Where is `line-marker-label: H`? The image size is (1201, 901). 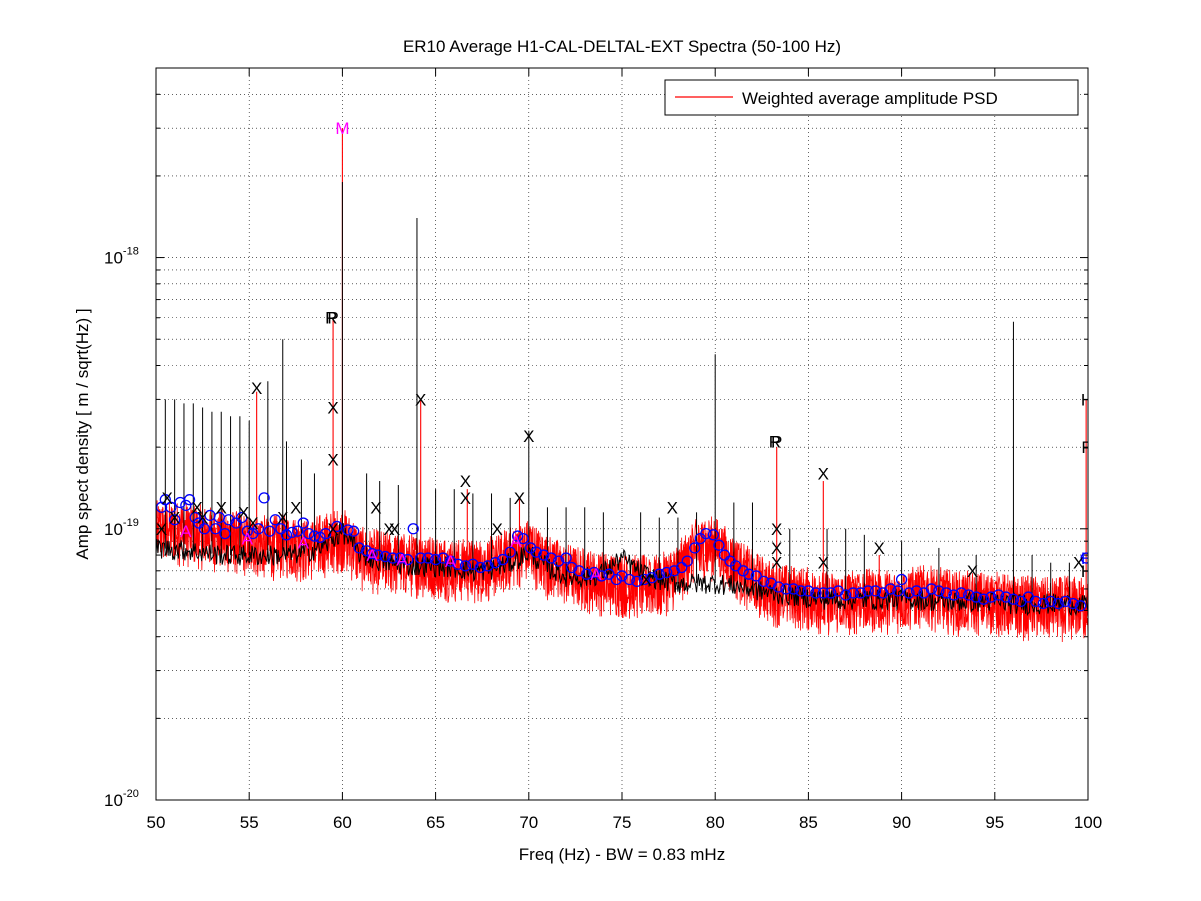
line-marker-label: H is located at coordinates (1087, 558).